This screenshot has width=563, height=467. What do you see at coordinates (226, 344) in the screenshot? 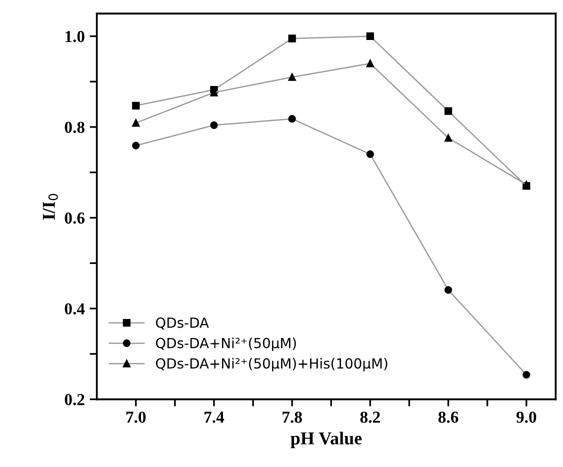
I see `legend-label: QDs-DA+Ni²⁺(50μM)` at bounding box center [226, 344].